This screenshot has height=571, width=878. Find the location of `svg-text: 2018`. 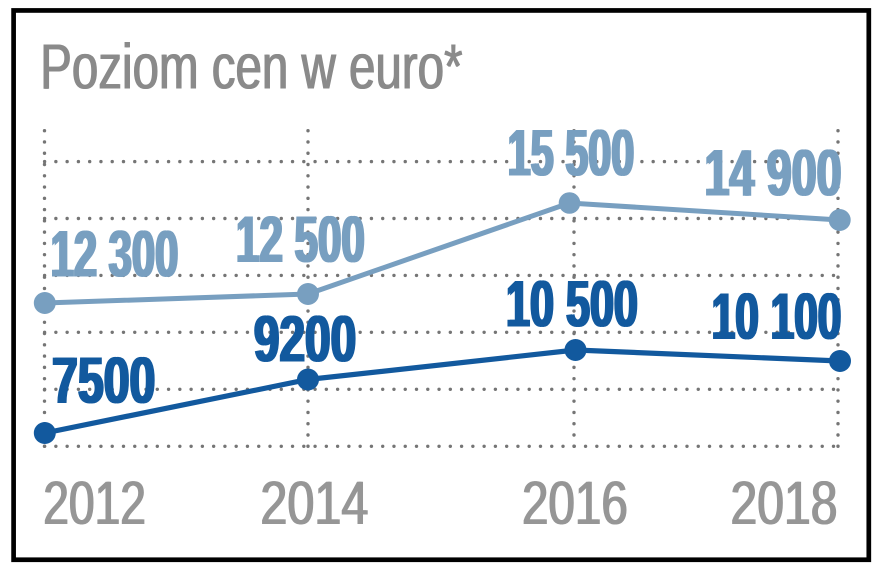

svg-text: 2018 is located at coordinates (784, 502).